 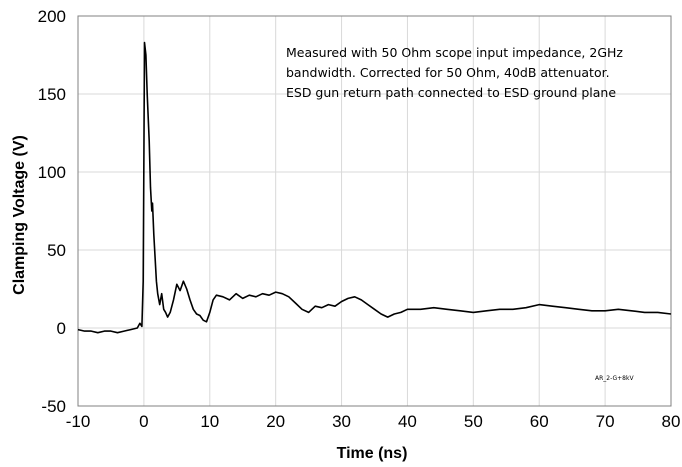 What do you see at coordinates (52, 211) in the screenshot?
I see `y-tick-labels: -50 0 50 100 150 200` at bounding box center [52, 211].